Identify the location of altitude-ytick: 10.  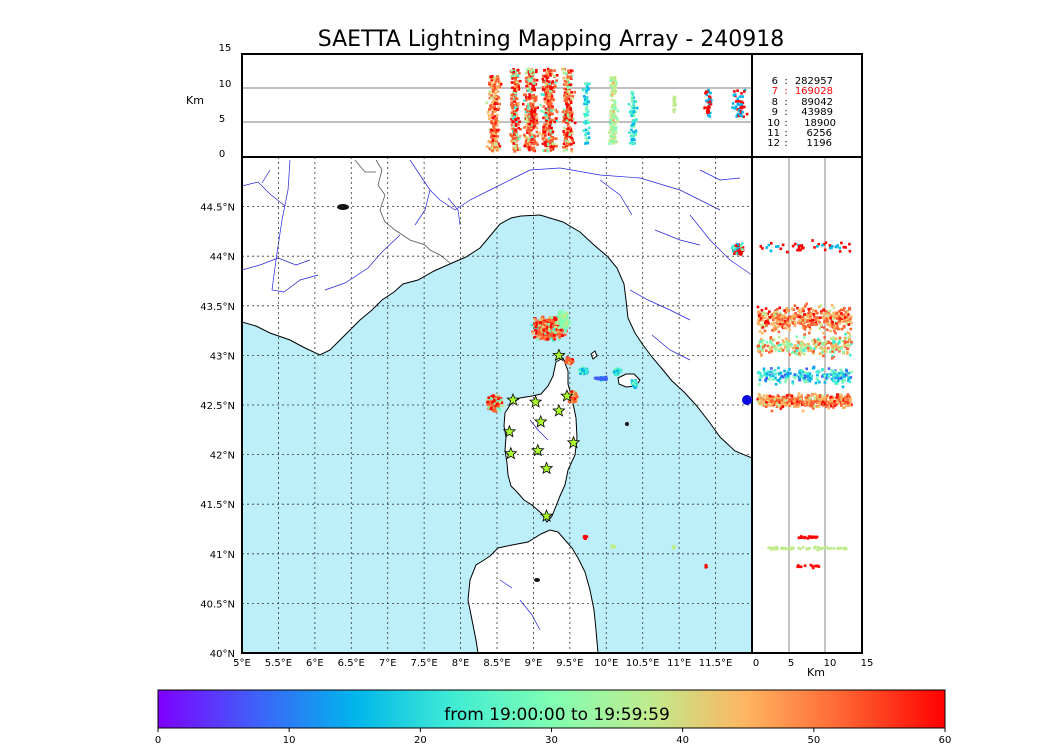
(225, 84).